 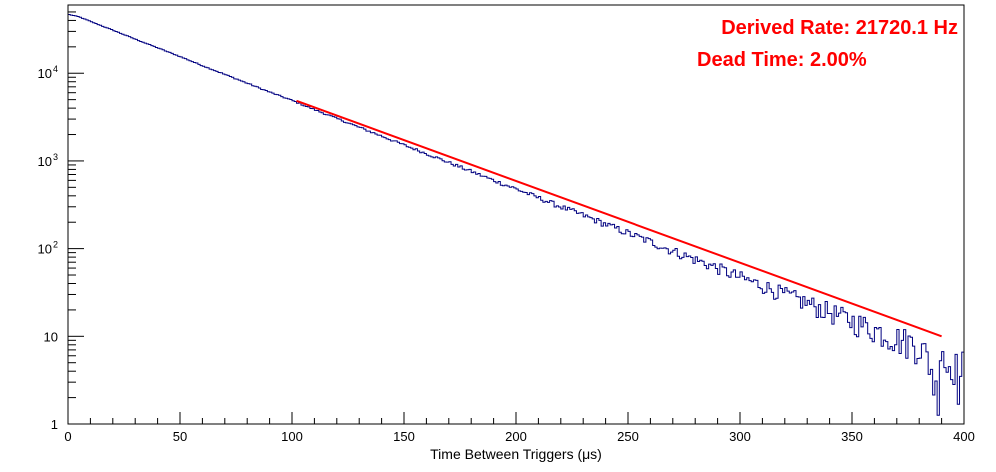 What do you see at coordinates (54, 424) in the screenshot?
I see `y-tick-label: 1` at bounding box center [54, 424].